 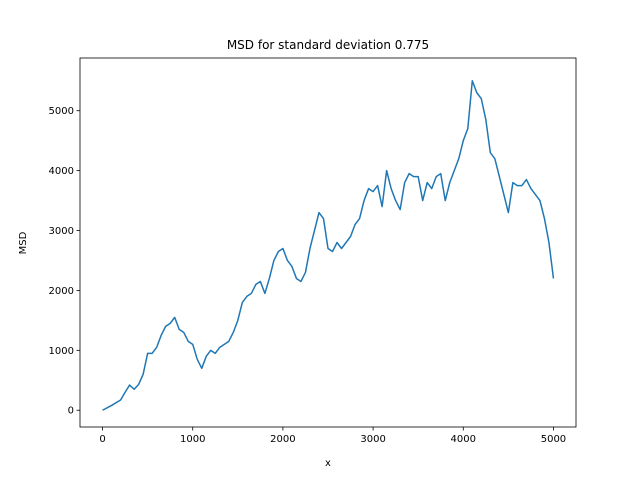 I want to click on y-tick-label: 1000, so click(x=61, y=351).